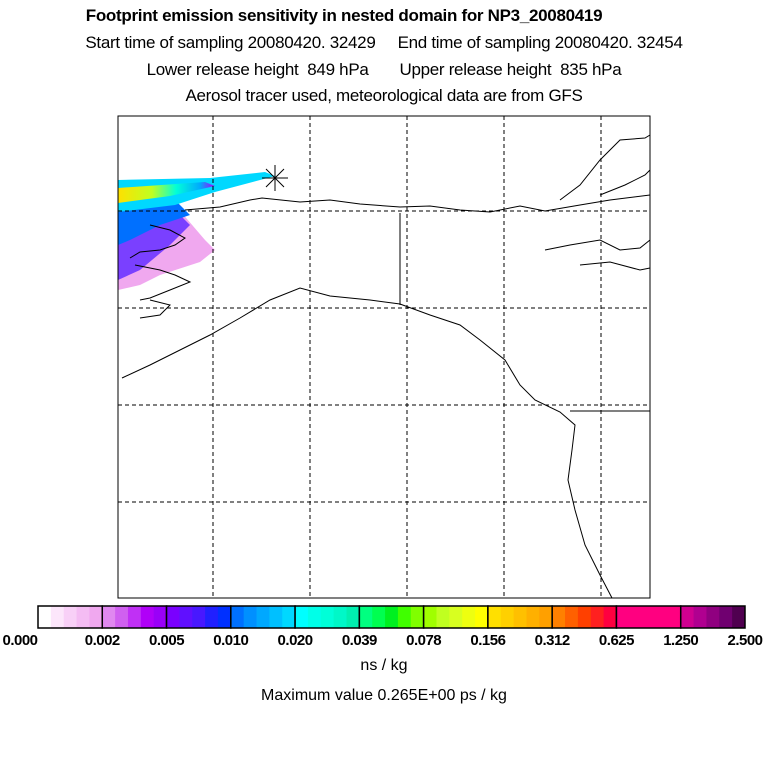 The image size is (768, 768). Describe the element at coordinates (384, 665) in the screenshot. I see `colorbar-units: ns / kg` at that location.